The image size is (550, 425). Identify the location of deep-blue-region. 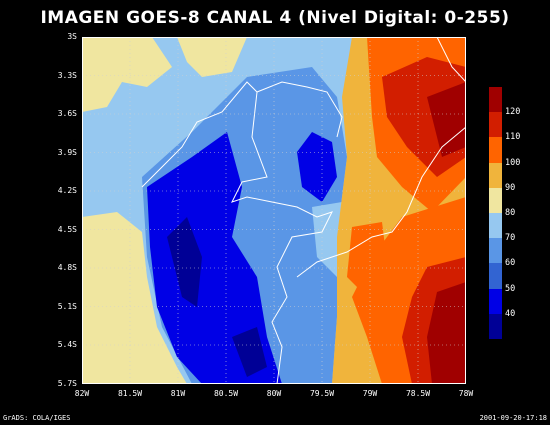
(214, 258).